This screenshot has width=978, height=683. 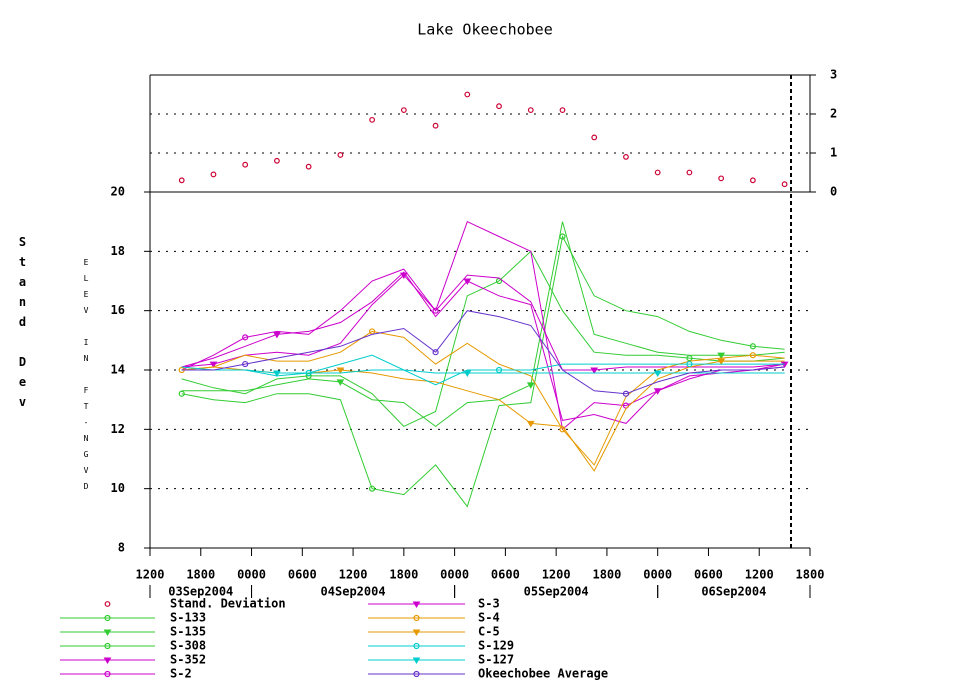 I want to click on legend-label: S-2, so click(x=181, y=674).